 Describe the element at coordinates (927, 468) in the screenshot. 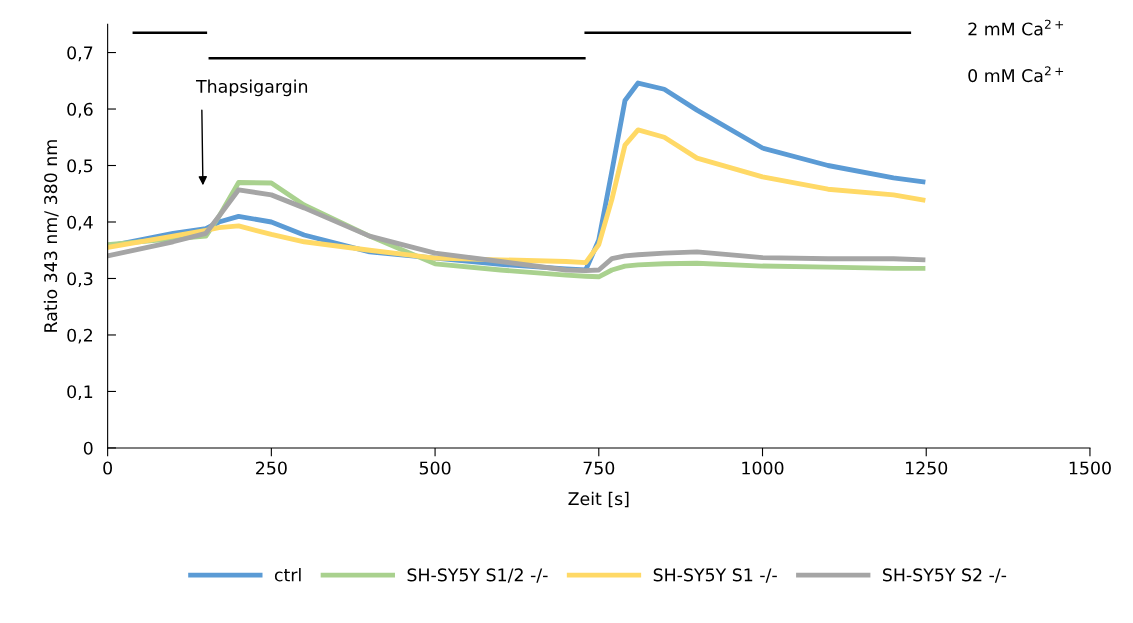

I see `x-tick-label: 1250` at that location.